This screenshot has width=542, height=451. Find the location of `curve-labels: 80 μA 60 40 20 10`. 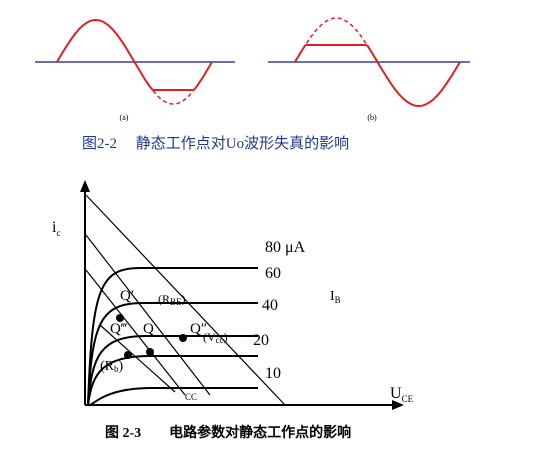

curve-labels: 80 μA 60 40 20 10 is located at coordinates (279, 310).